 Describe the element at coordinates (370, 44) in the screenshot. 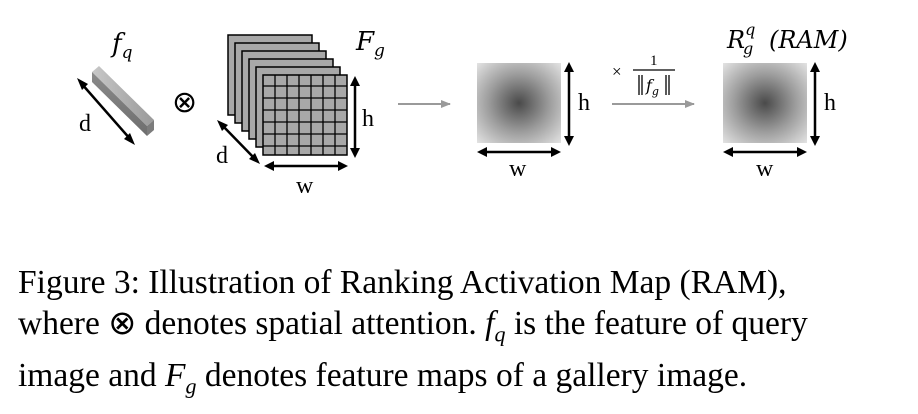

I see `Fg-label: Fg` at that location.